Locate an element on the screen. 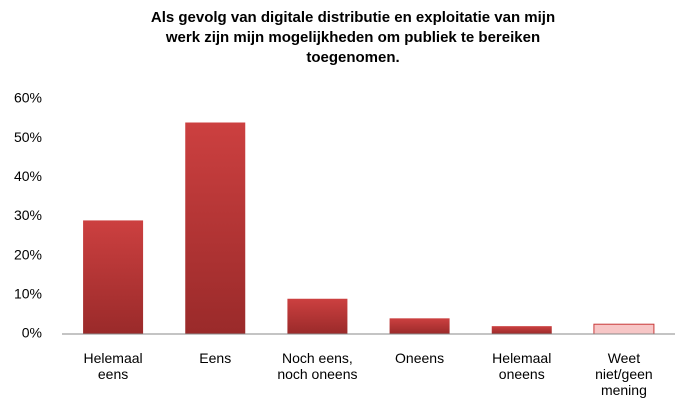 The width and height of the screenshot is (685, 407). y-tick-label: 50% is located at coordinates (28, 137).